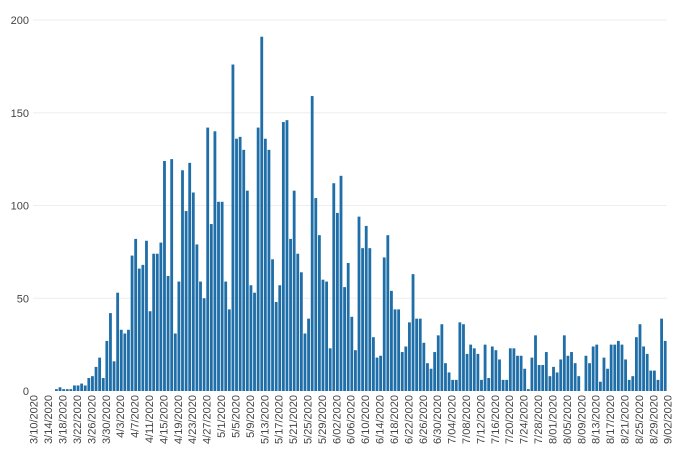 This screenshot has width=680, height=467. Describe the element at coordinates (597, 419) in the screenshot. I see `x-tick-label: 8/13/2020` at that location.